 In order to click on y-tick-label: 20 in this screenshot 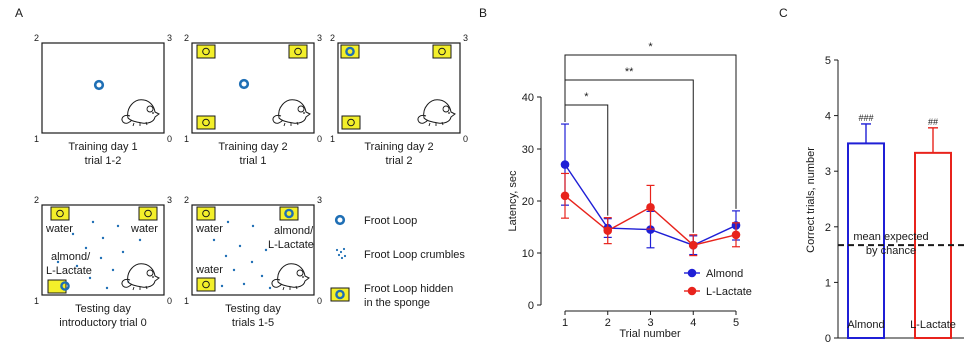, I will do `click(528, 202)`.